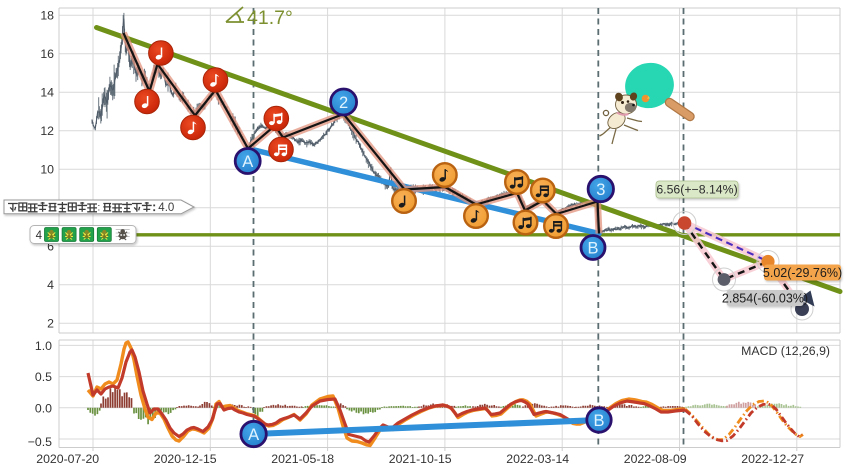 This screenshot has height=471, width=845. Describe the element at coordinates (537, 459) in the screenshot. I see `svg-text: 2022-03-14` at that location.